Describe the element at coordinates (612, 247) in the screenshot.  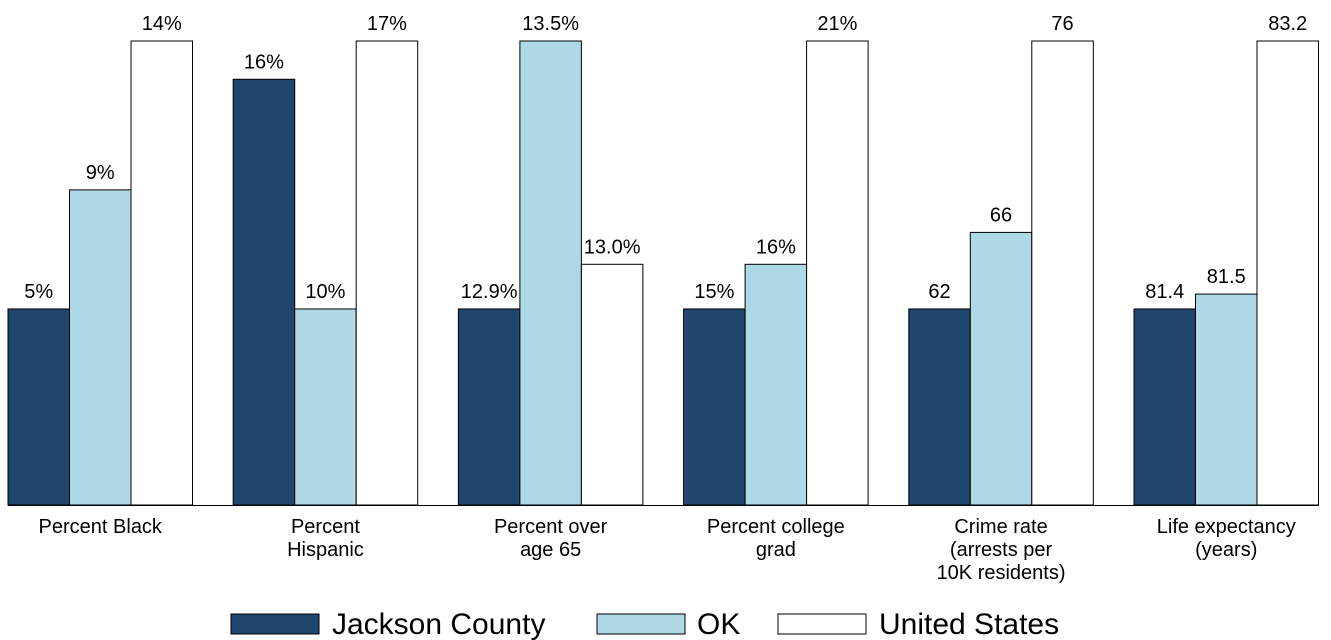
I see `value-label: 13.0%` at that location.